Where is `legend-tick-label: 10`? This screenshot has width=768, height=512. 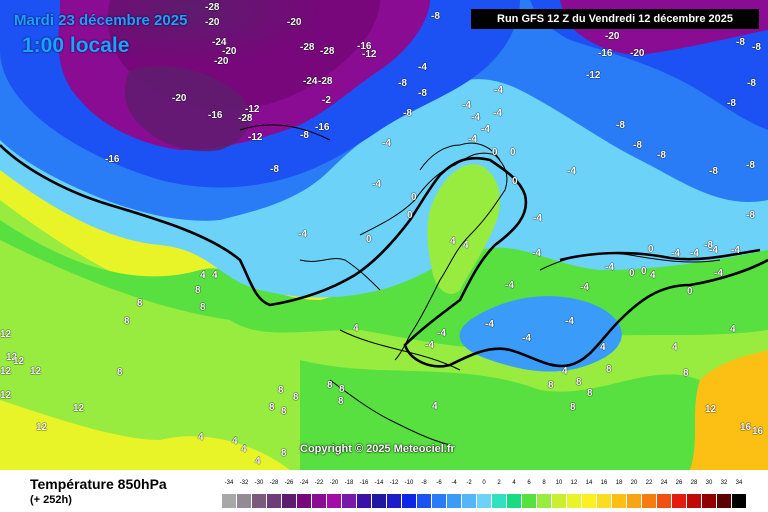 legend-tick-label: 10 is located at coordinates (559, 483).